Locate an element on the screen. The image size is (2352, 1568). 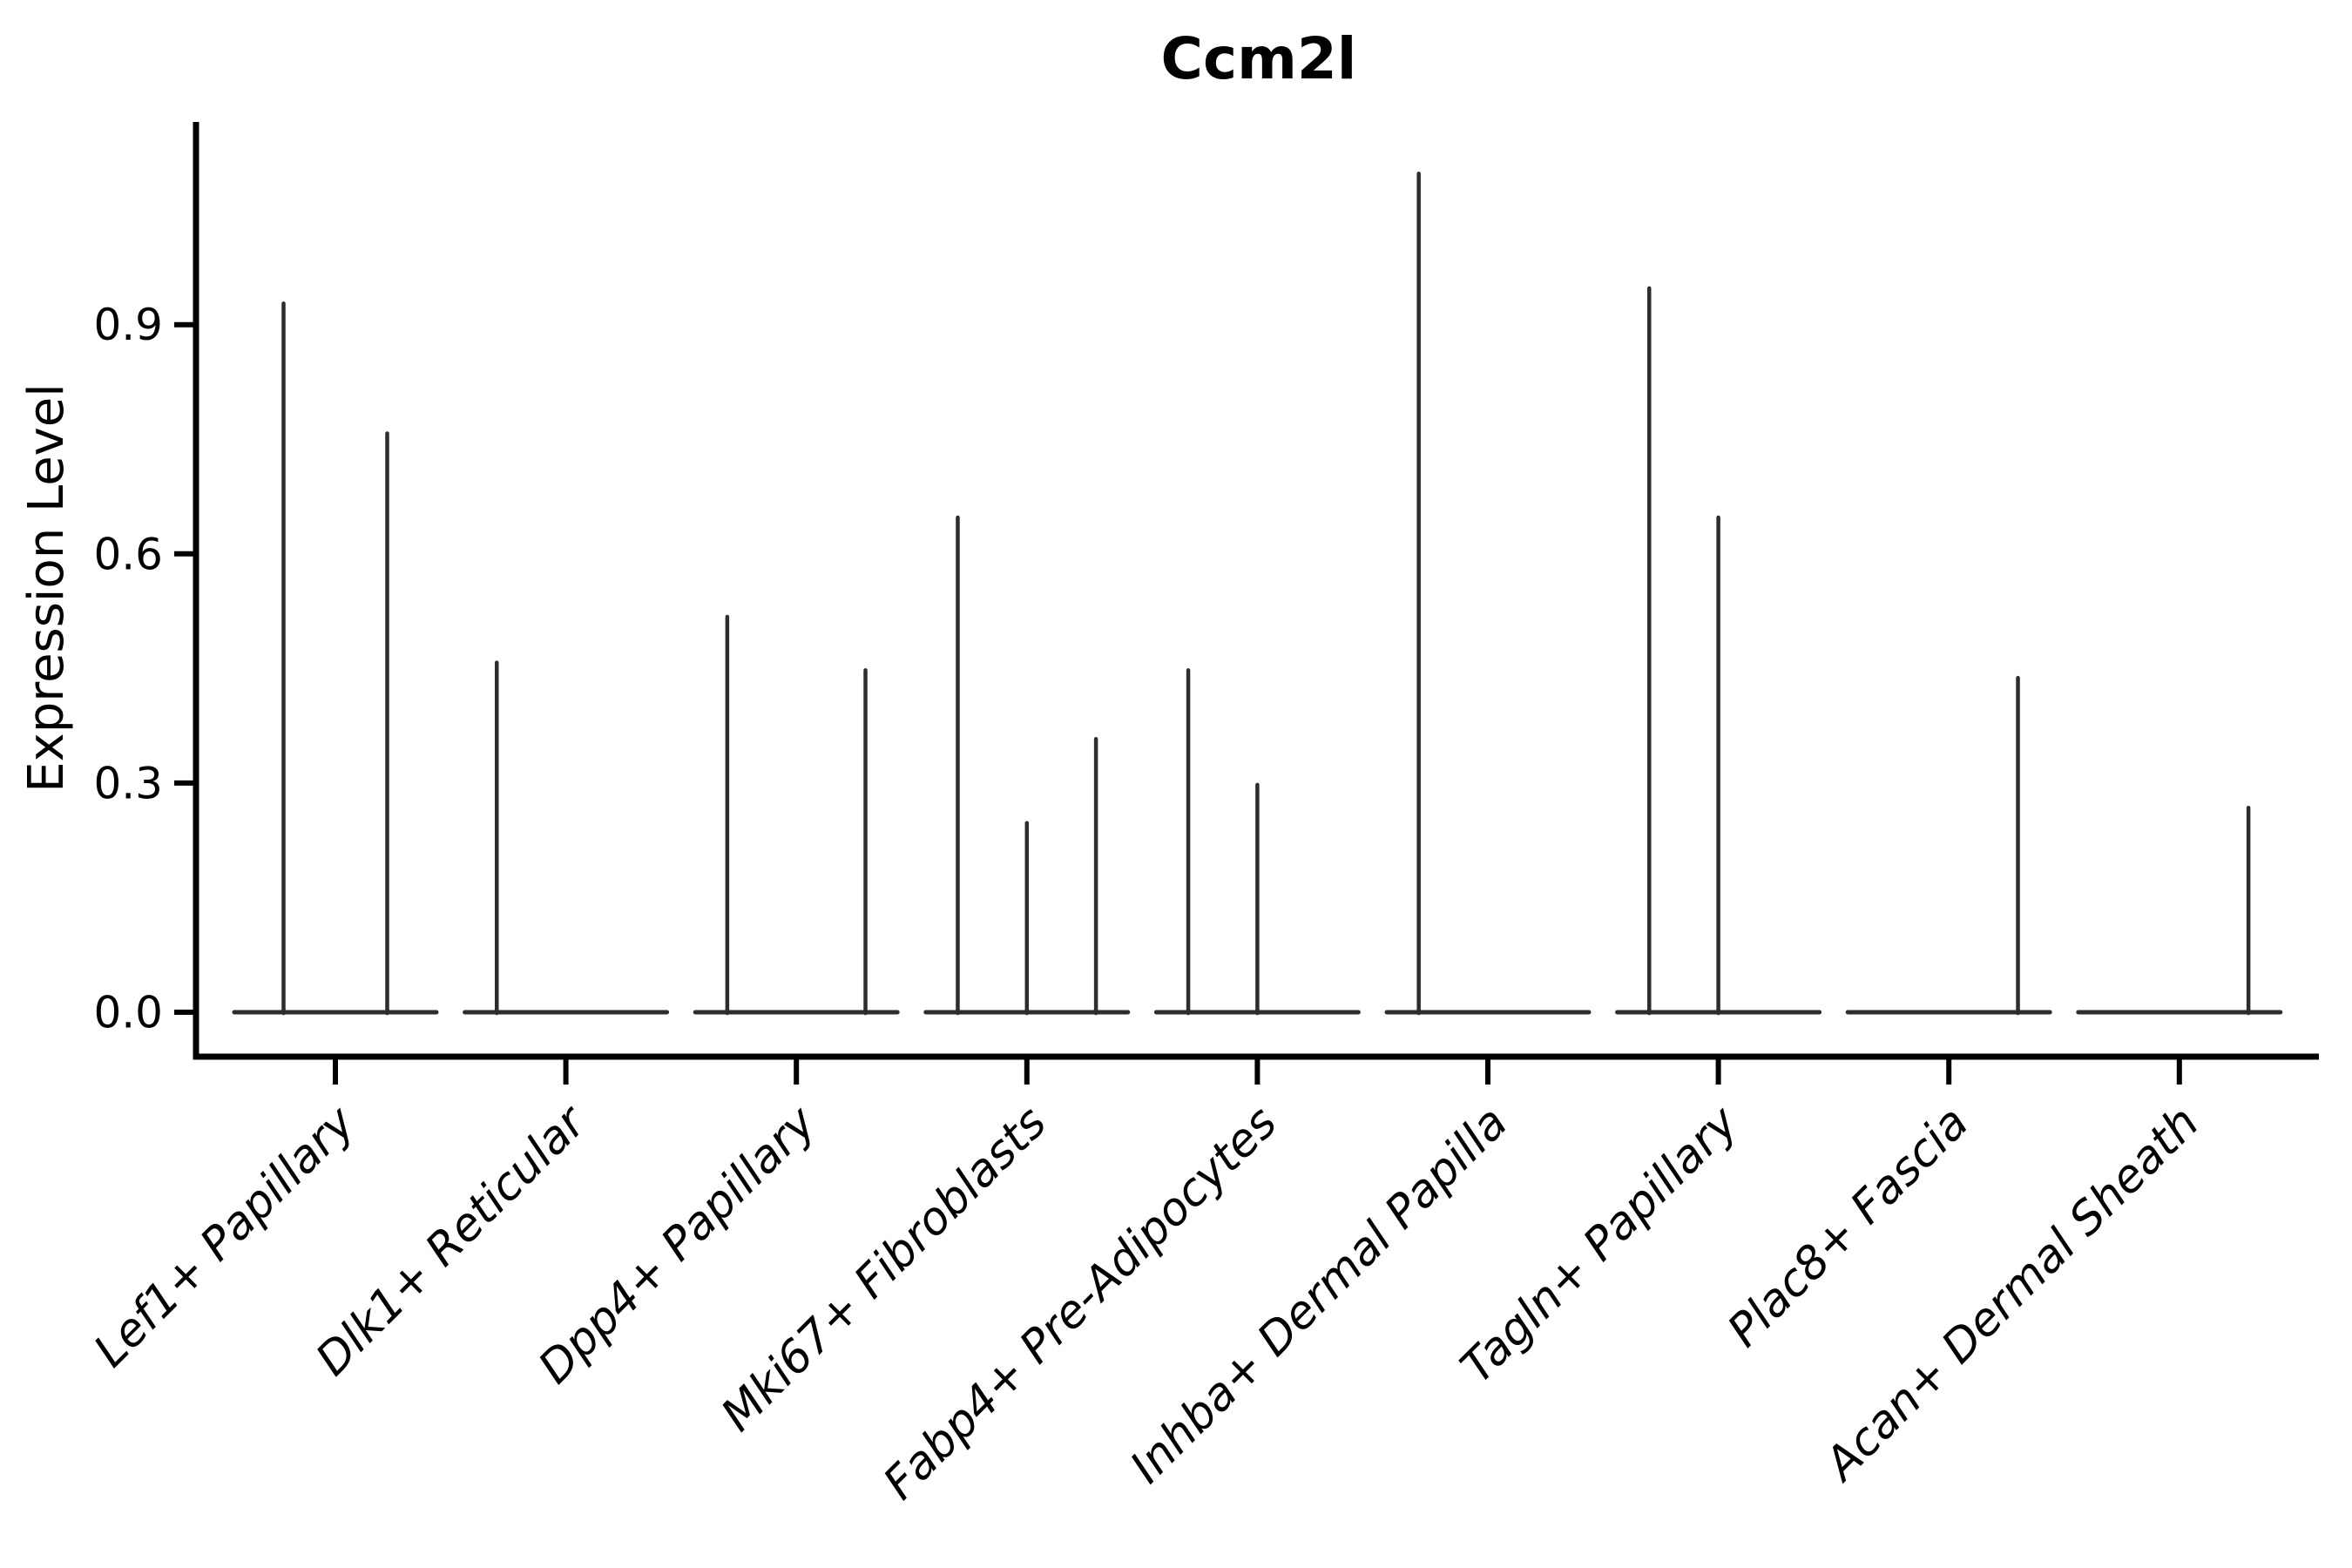
y-axis-ticks: 0.0 0.3 0.6 0.9 is located at coordinates (145, 669).